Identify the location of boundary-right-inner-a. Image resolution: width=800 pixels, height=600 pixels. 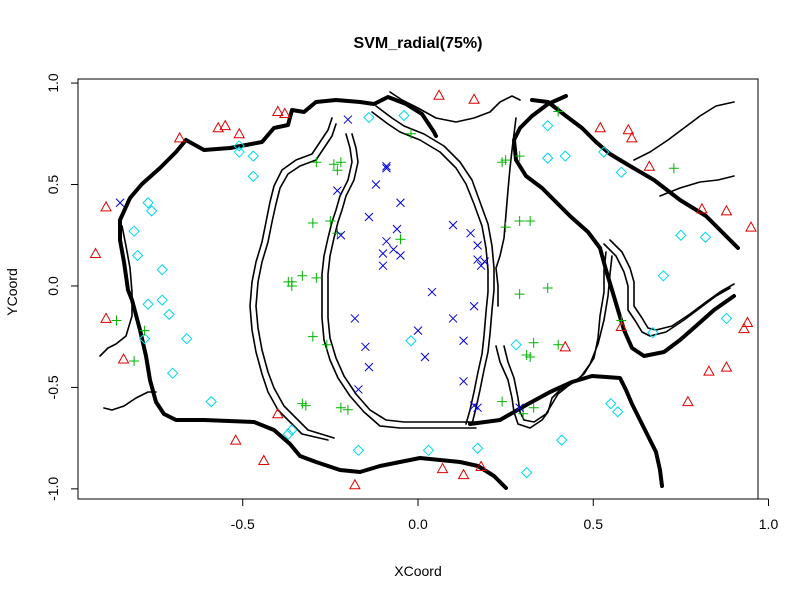
(506, 212).